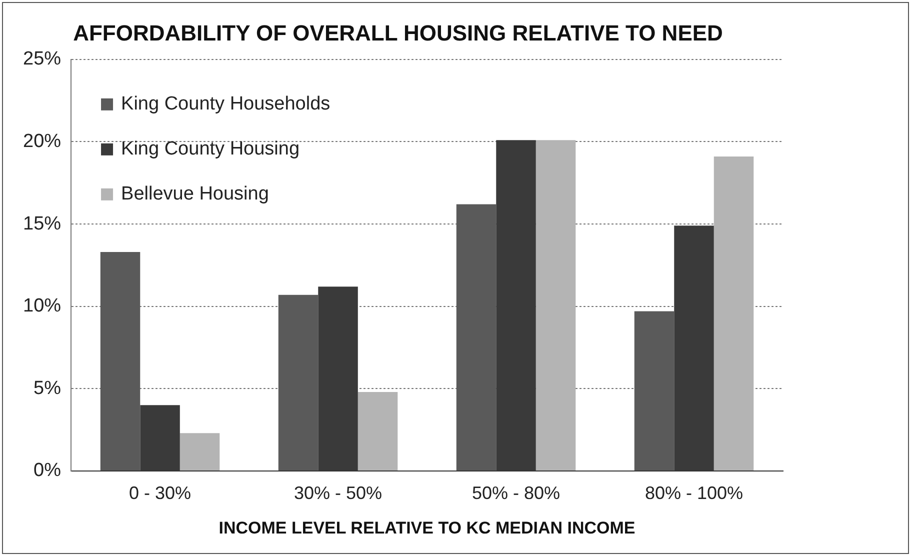 The width and height of the screenshot is (911, 556). What do you see at coordinates (160, 492) in the screenshot?
I see `x-tick-label: 0 - 30%` at bounding box center [160, 492].